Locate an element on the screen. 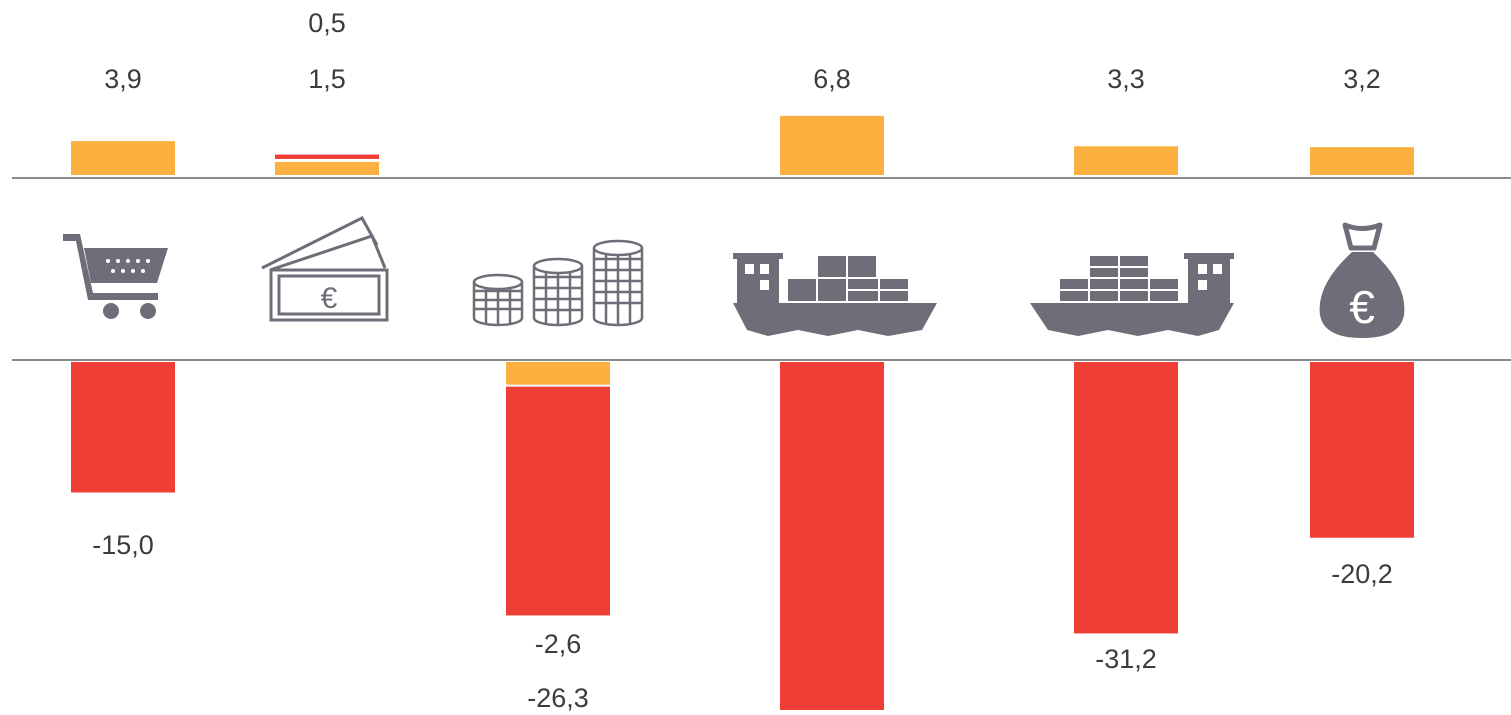  label-upper-red-1: 0,5 is located at coordinates (327, 23).